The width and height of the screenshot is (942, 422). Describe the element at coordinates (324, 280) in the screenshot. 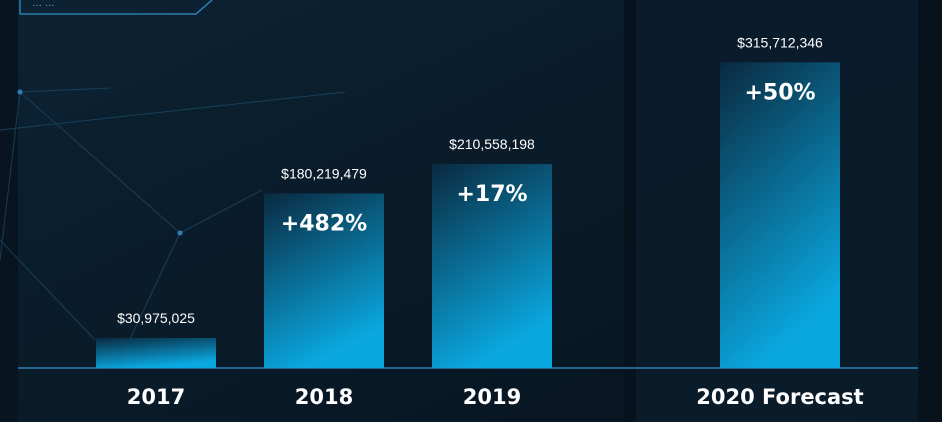

I see `bar-2018` at that location.